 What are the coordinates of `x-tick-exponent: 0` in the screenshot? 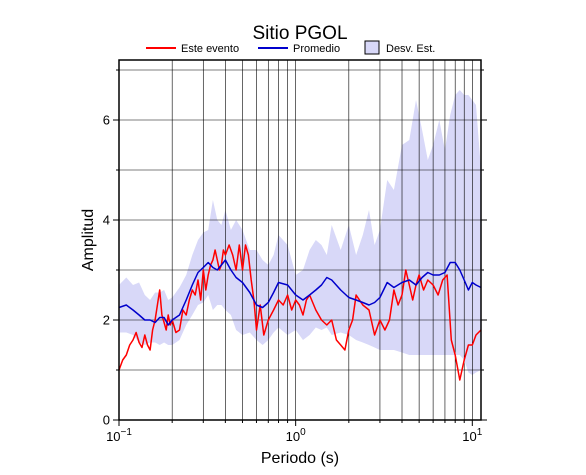 It's located at (303, 432).